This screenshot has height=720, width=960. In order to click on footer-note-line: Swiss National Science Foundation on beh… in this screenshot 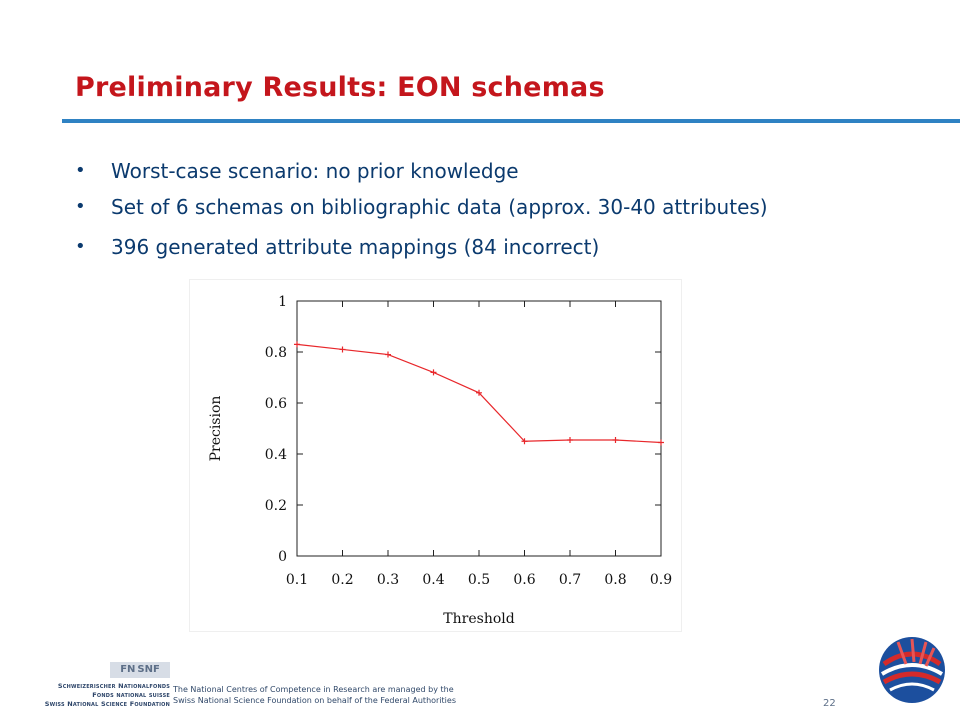, I will do `click(314, 700)`.